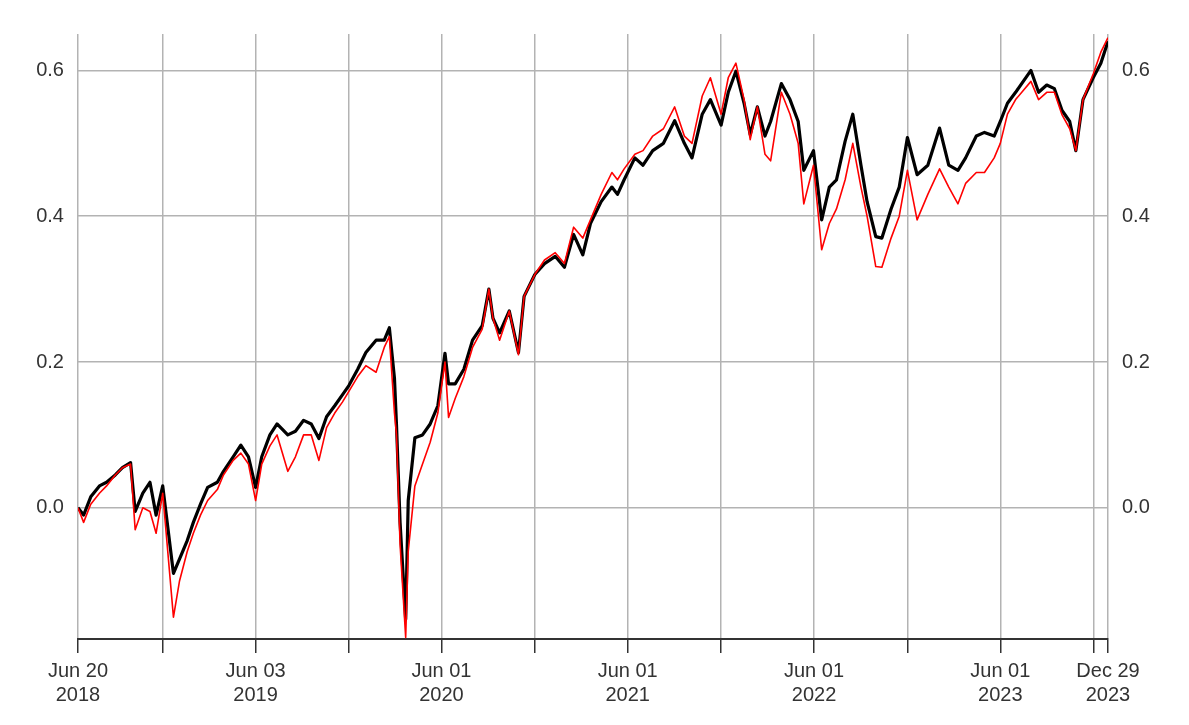  Describe the element at coordinates (50, 214) in the screenshot. I see `y-tick-label: 0.4` at that location.